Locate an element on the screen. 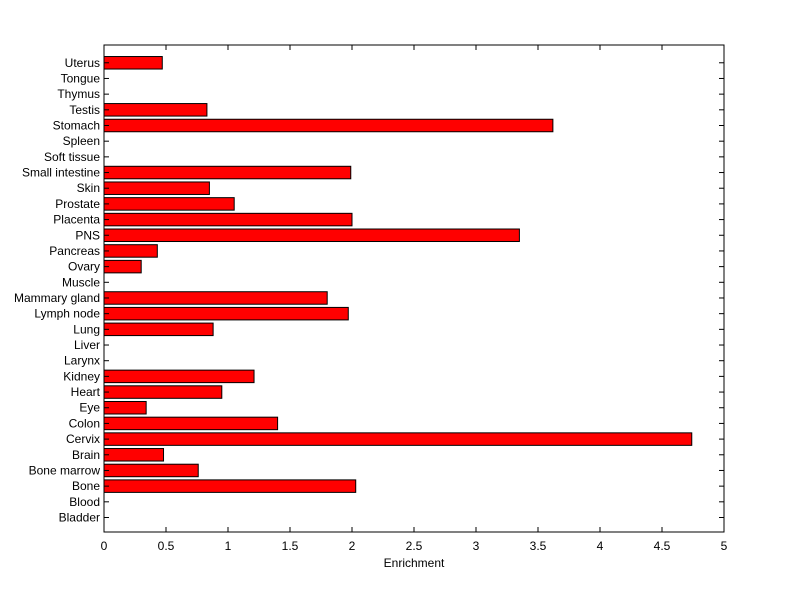  bar-mammary-gland is located at coordinates (215, 298).